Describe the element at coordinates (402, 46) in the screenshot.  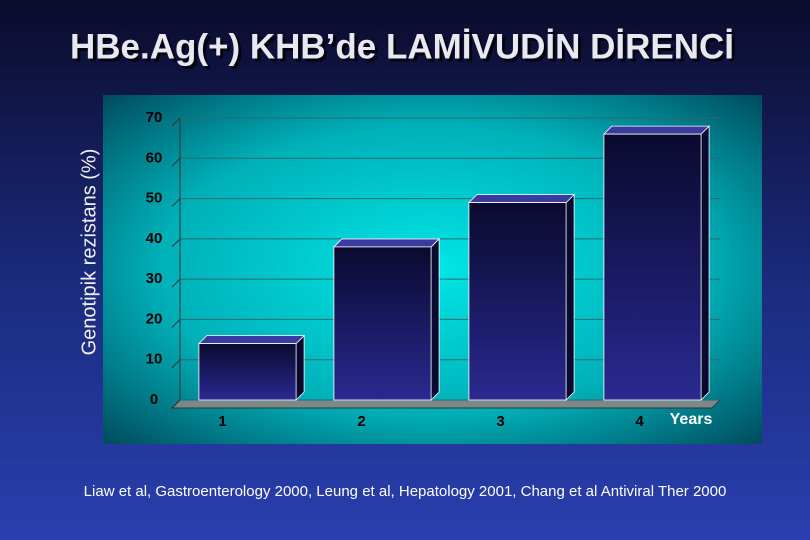
I see `chart-title: HBe.Ag(+) KHB’de LAMİVUDİN DİRENCİ` at that location.